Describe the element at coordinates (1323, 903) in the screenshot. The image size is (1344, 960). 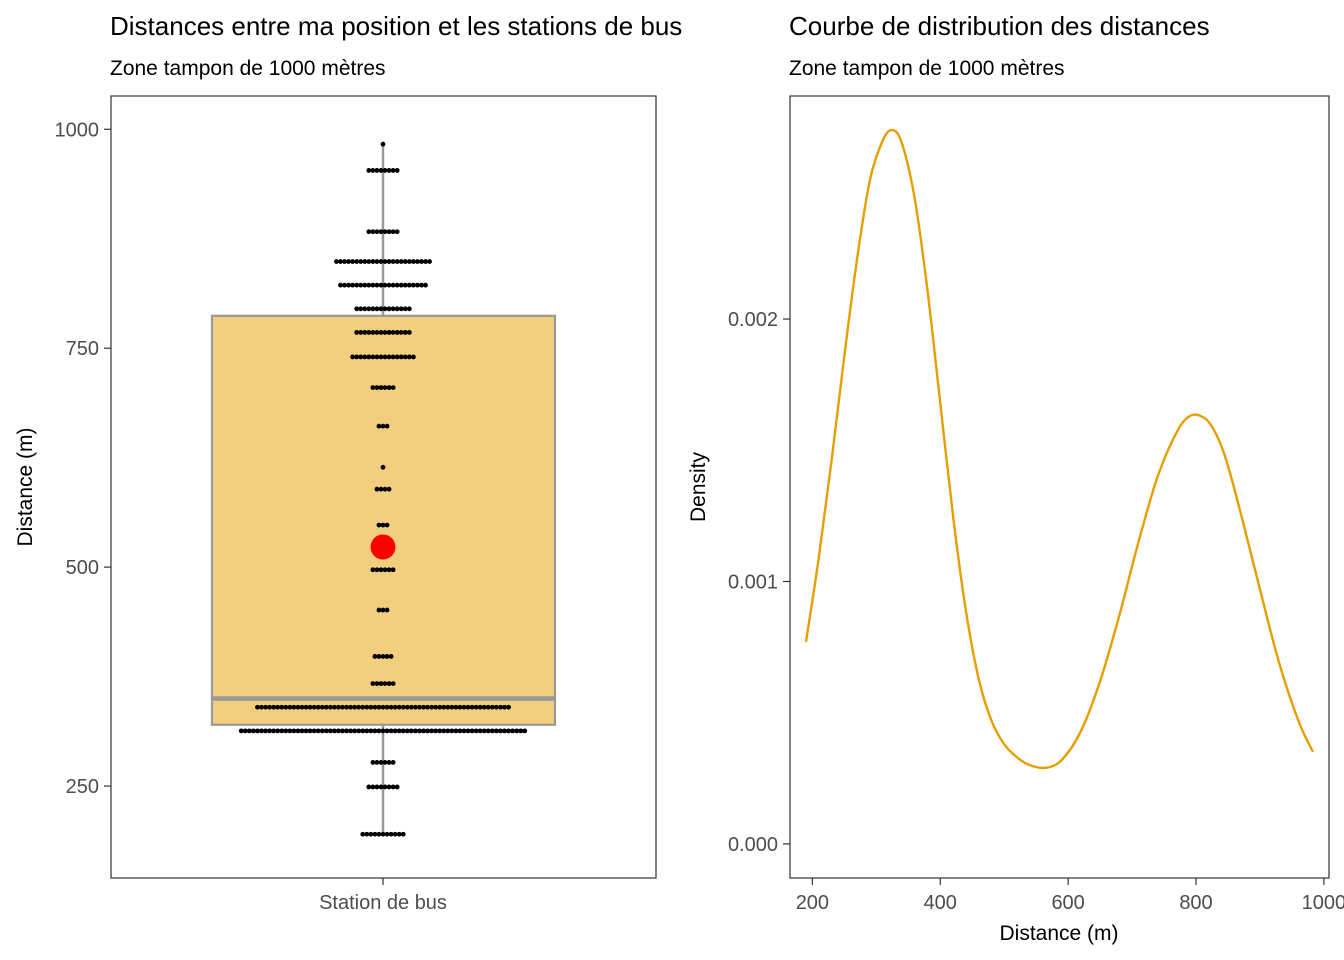
I see `density-x-tick-label: 1000` at that location.